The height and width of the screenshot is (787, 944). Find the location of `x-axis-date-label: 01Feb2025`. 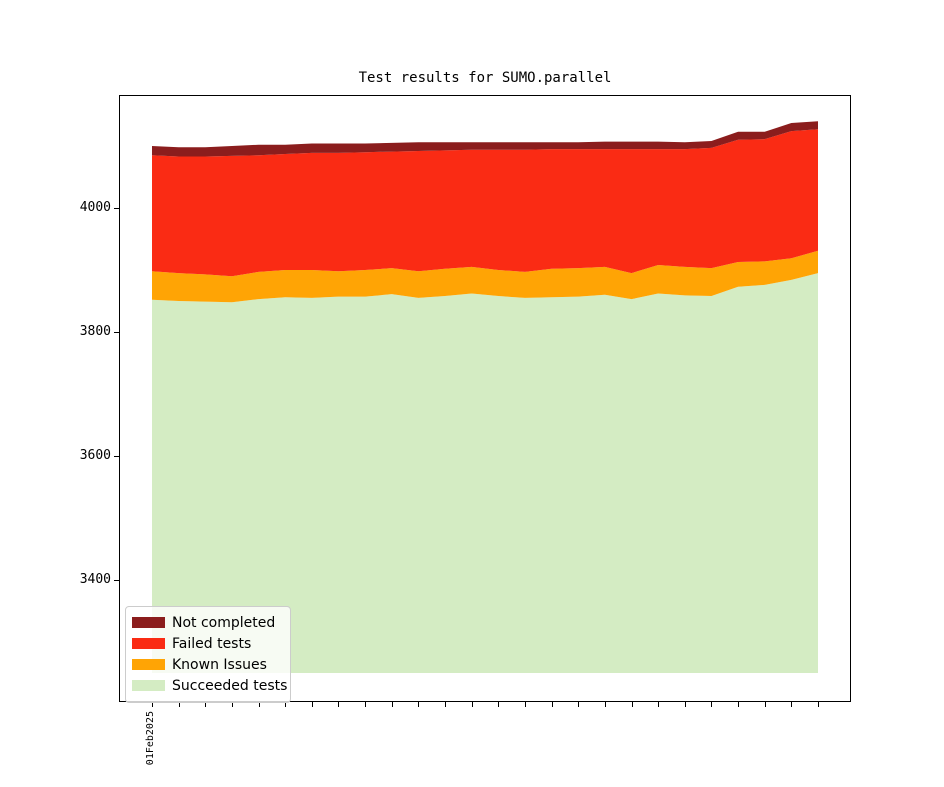

x-axis-date-label: 01Feb2025 is located at coordinates (150, 738).